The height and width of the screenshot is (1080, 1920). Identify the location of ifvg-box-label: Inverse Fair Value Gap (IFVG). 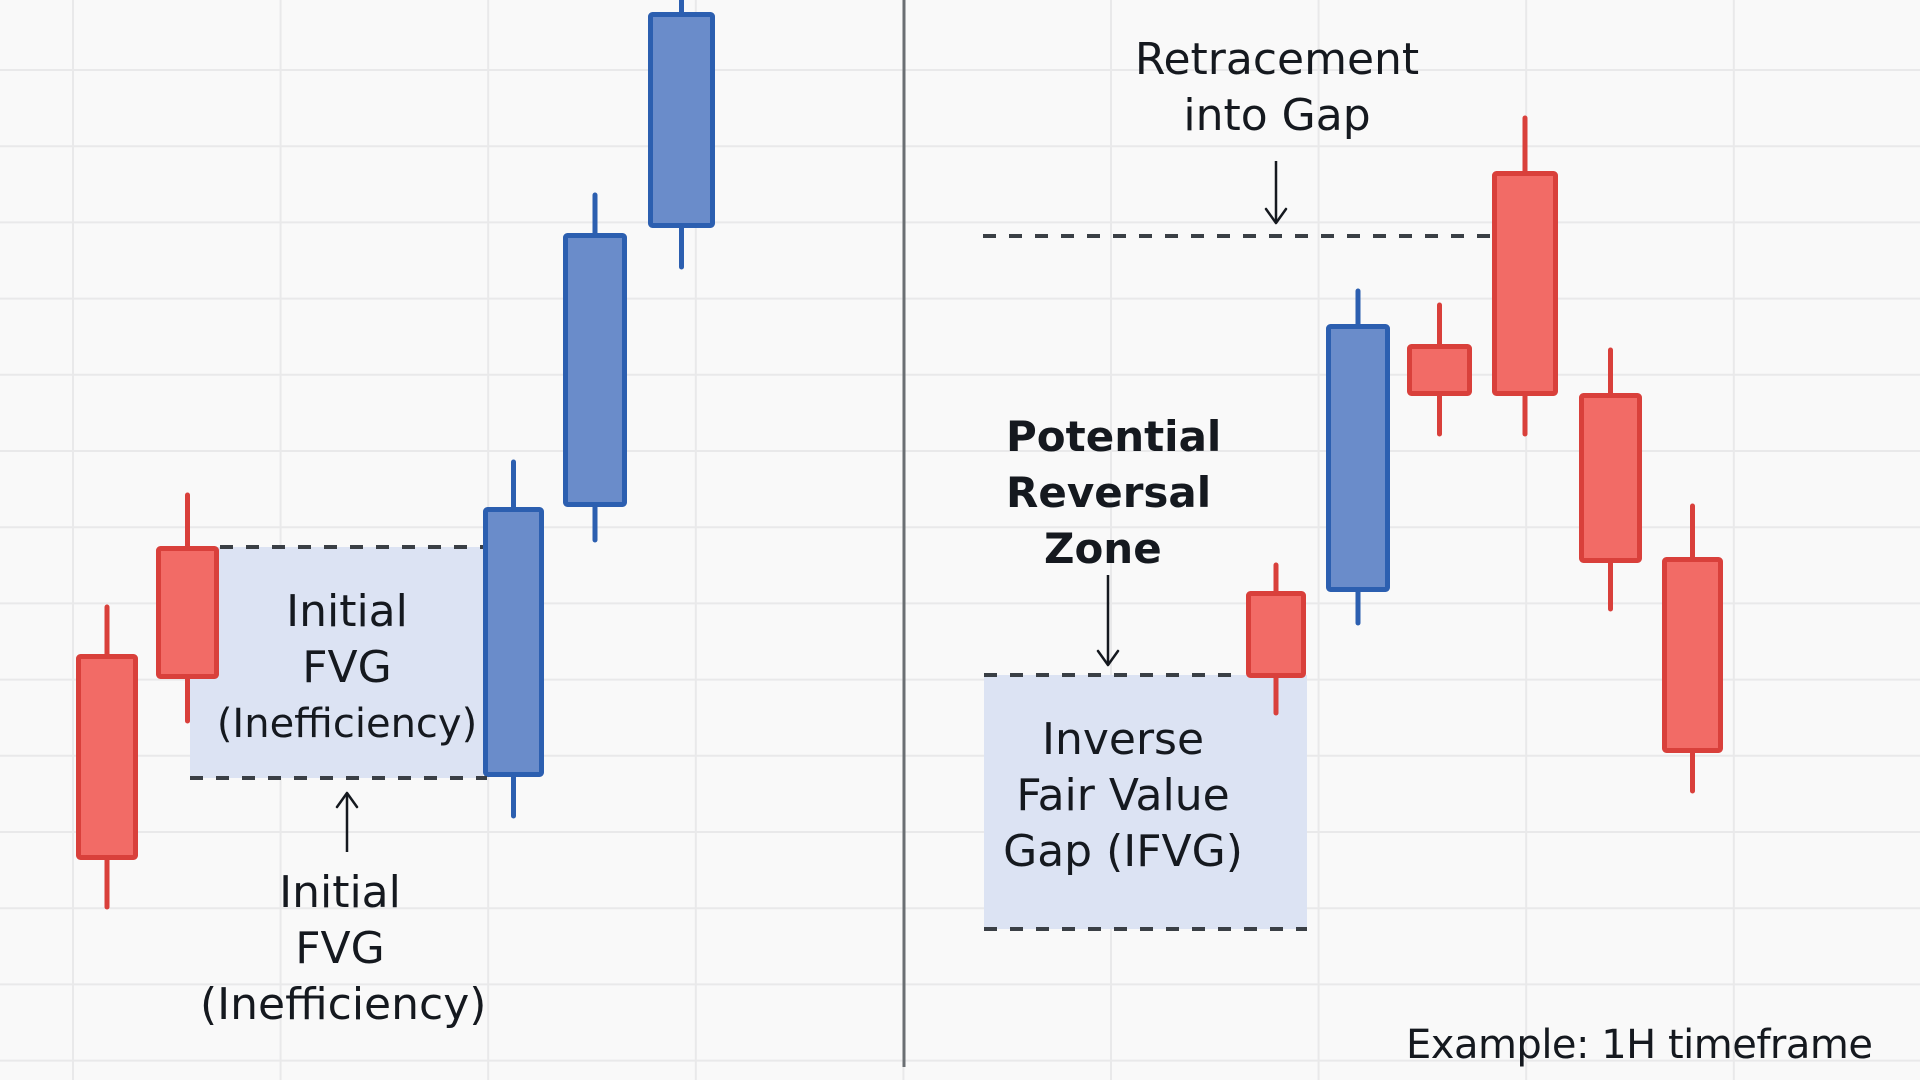
(1123, 796).